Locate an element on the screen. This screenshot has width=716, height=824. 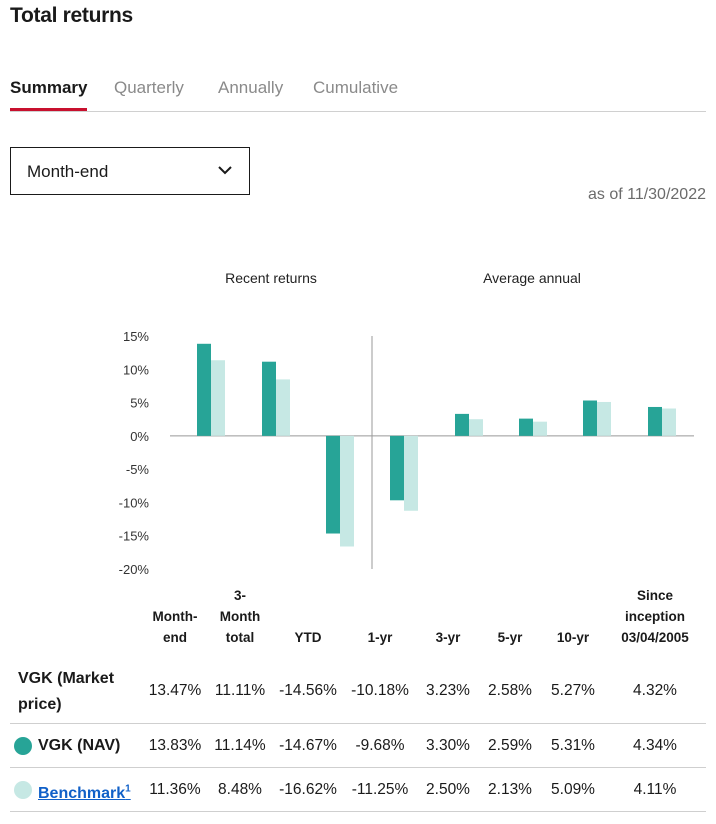
tab-annually: Annually is located at coordinates (251, 87).